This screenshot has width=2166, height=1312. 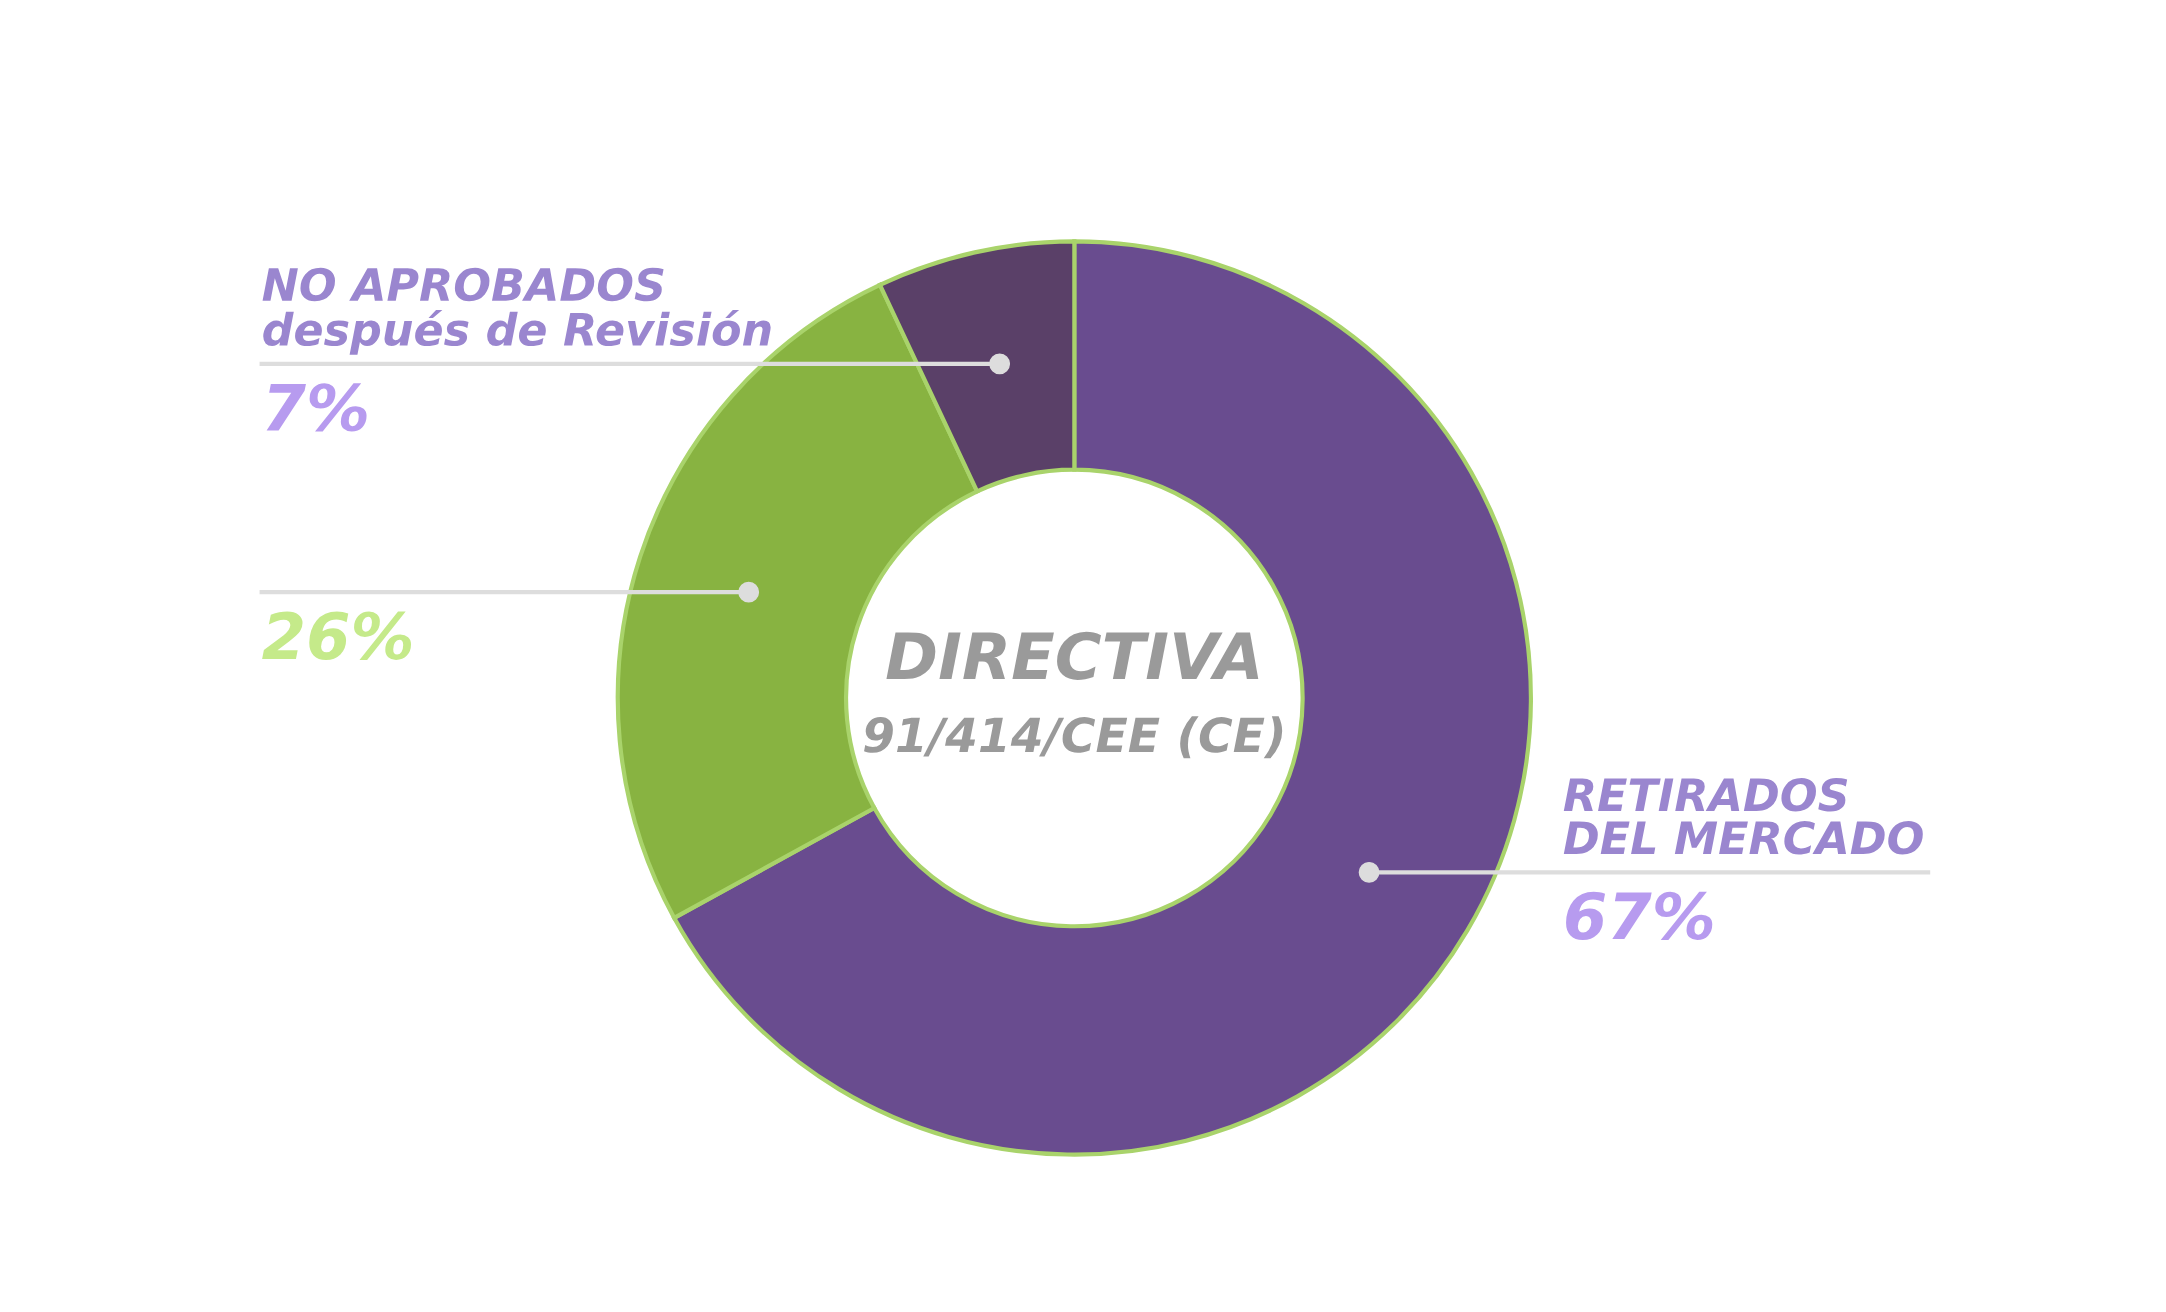 What do you see at coordinates (516, 311) in the screenshot?
I see `slice-label: NO APROBADOS después de Revisión` at bounding box center [516, 311].